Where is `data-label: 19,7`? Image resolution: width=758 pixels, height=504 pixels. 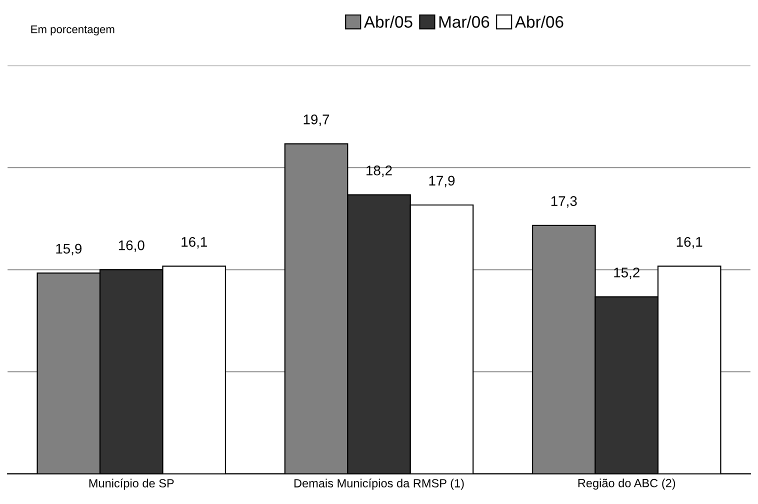 data-label: 19,7 is located at coordinates (317, 120).